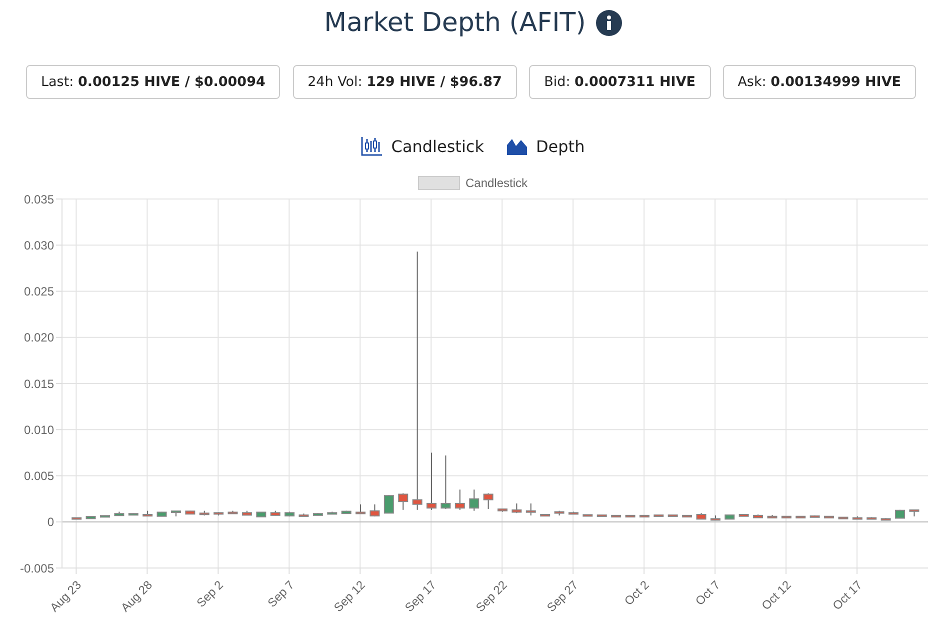  What do you see at coordinates (708, 593) in the screenshot?
I see `x-tick-label: Oct 7` at bounding box center [708, 593].